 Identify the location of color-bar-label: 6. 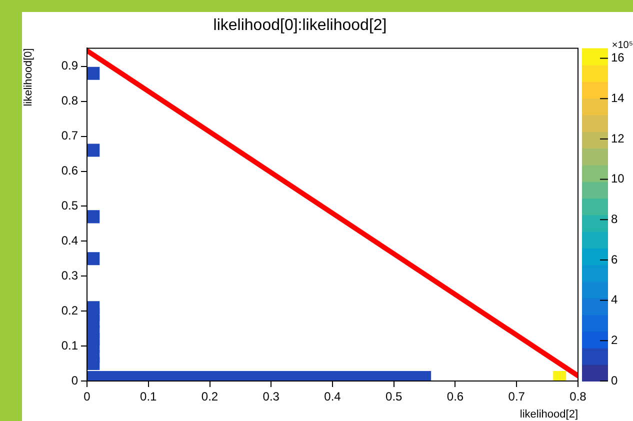
(614, 259).